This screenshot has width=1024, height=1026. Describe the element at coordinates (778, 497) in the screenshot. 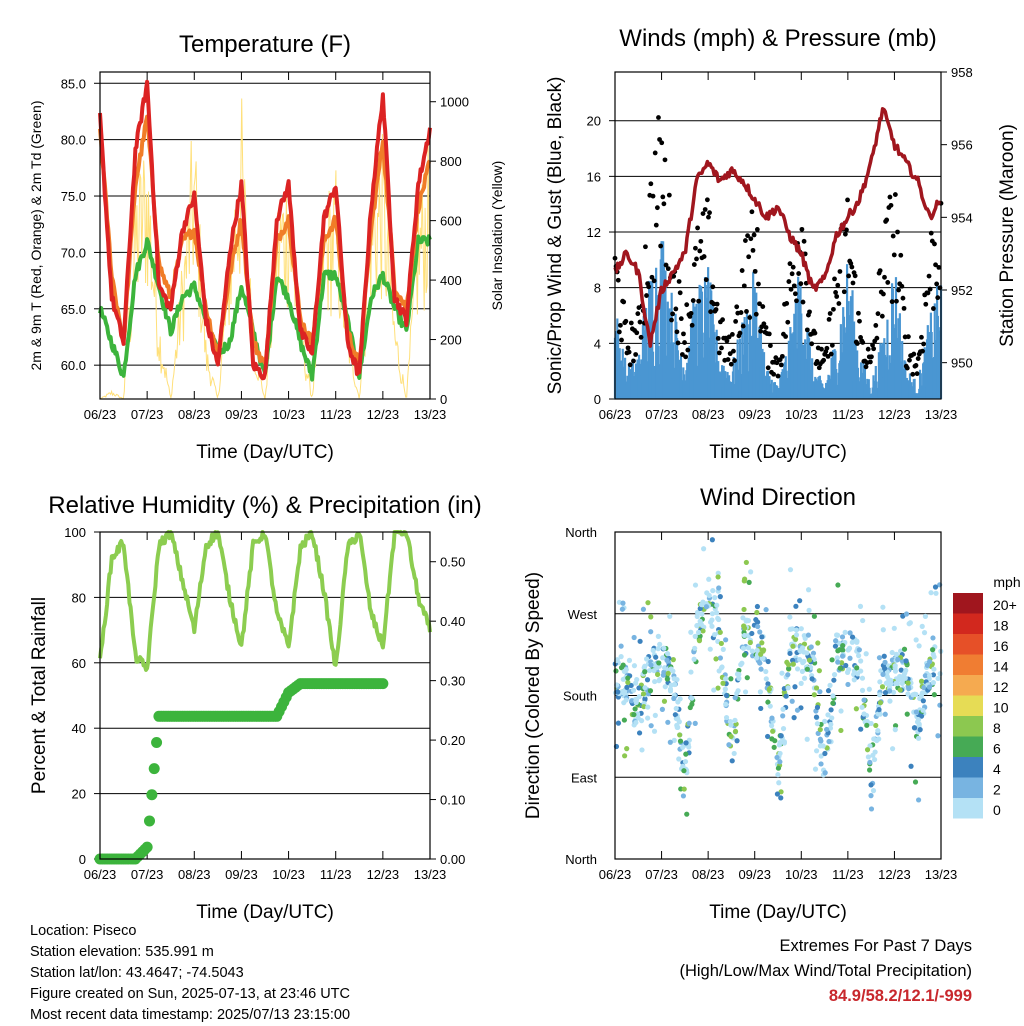

I see `panel-title: Wind Direction` at that location.